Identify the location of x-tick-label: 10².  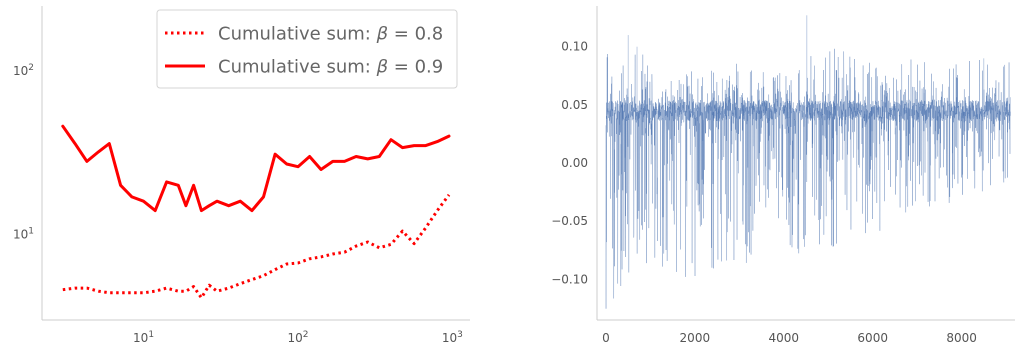
(297, 337).